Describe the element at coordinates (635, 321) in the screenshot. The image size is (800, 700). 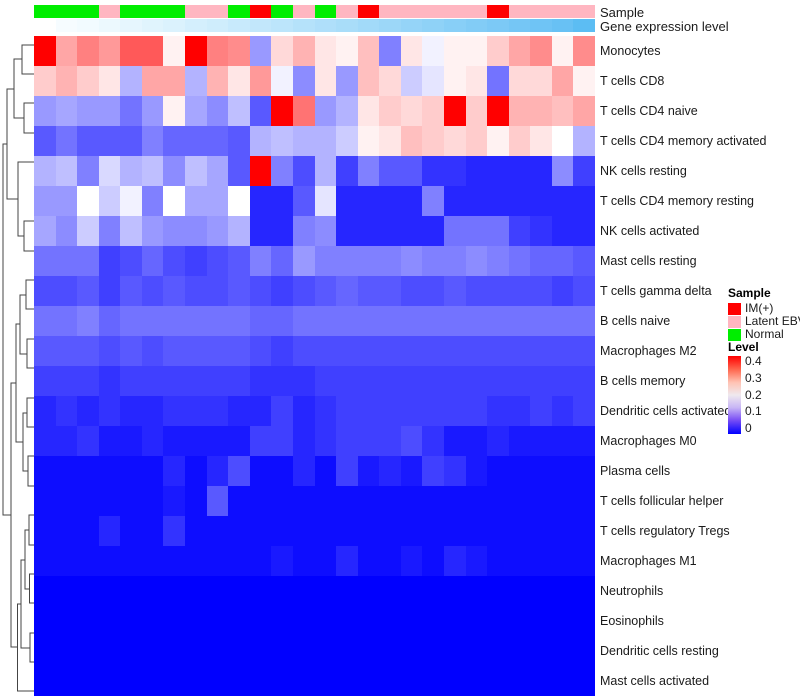
I see `row-label: B cells naive` at that location.